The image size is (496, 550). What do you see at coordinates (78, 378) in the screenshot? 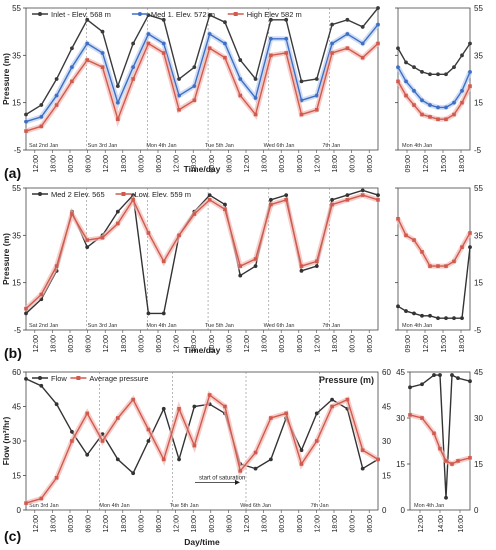
I see `legend-marker` at bounding box center [78, 378].